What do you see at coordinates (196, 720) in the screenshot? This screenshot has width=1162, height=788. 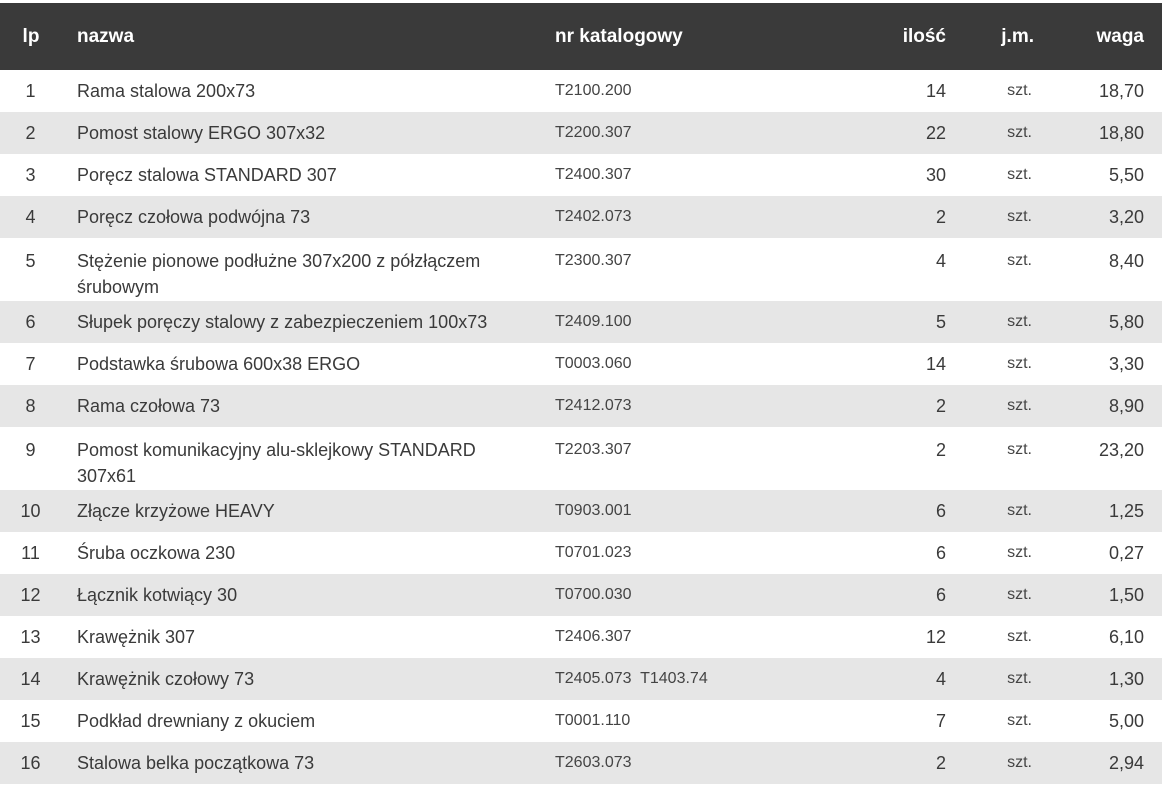 I see `cell-name: Podkład drewniany z okuciem` at bounding box center [196, 720].